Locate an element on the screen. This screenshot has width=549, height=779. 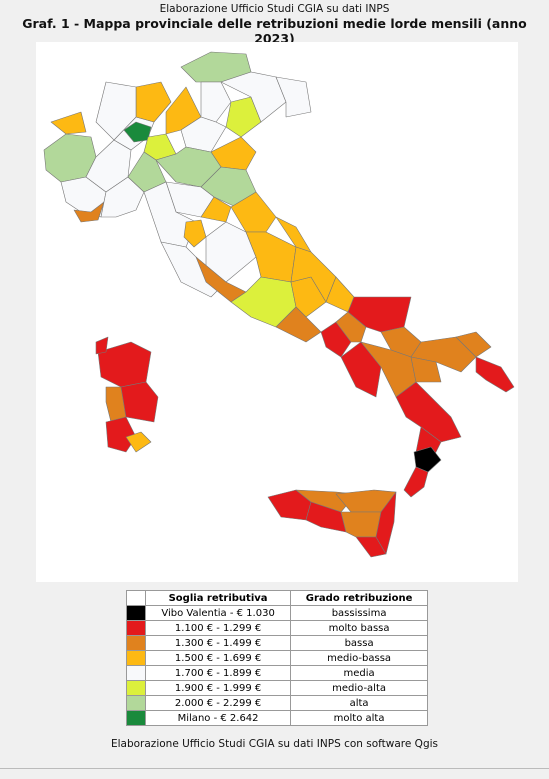
legend-range: 1.300 € - 1.499 € is located at coordinates (218, 643).